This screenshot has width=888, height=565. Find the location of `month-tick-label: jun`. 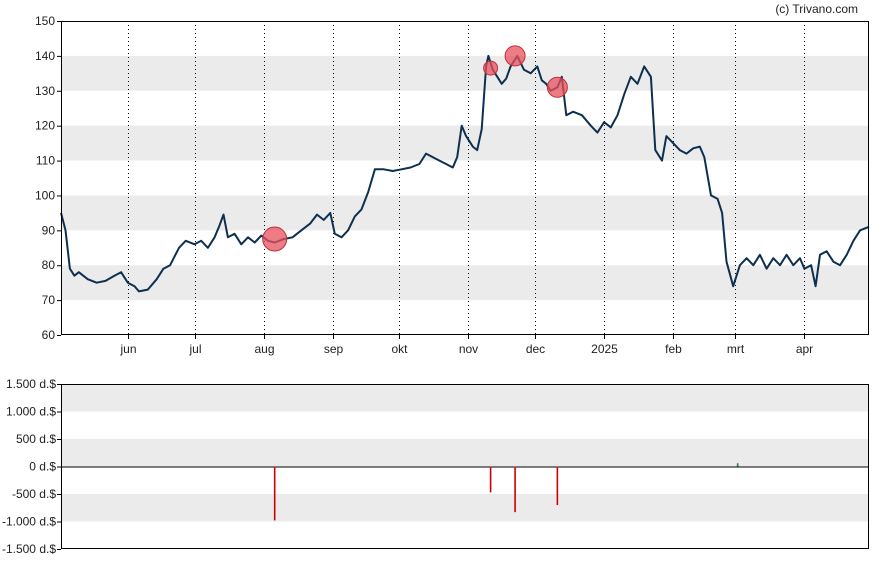

month-tick-label: jun is located at coordinates (127, 349).